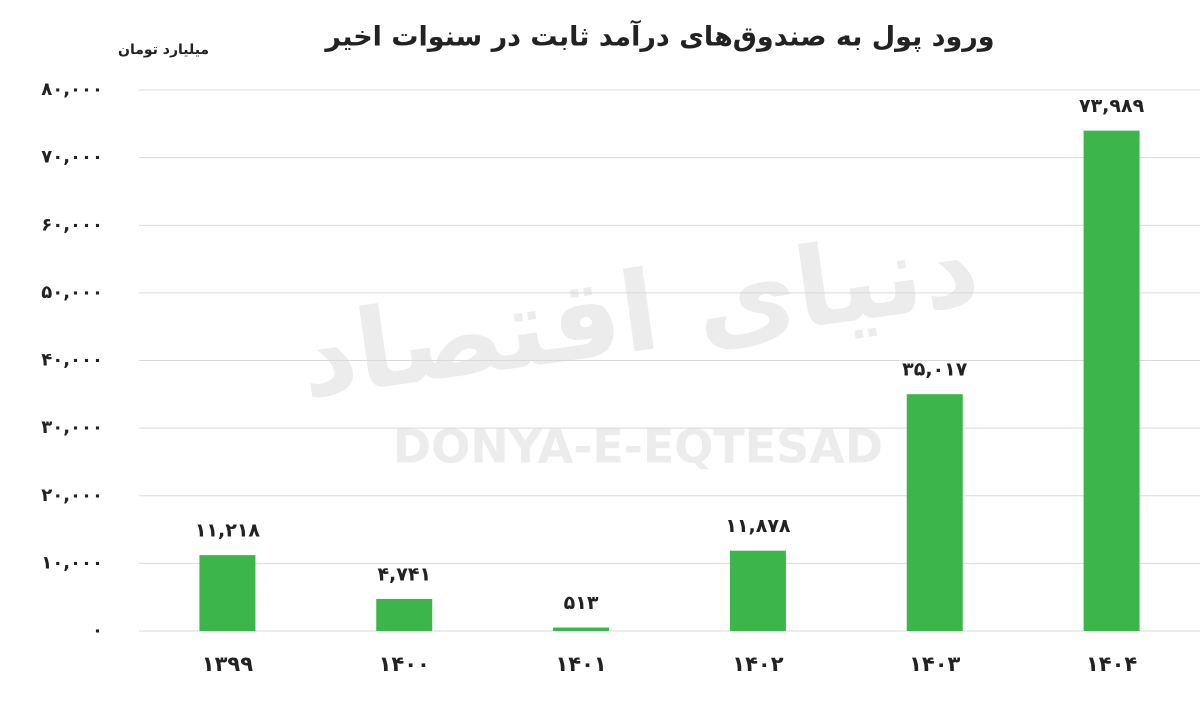  I want to click on y-axis-label: میلیارد تومان, so click(163, 50).